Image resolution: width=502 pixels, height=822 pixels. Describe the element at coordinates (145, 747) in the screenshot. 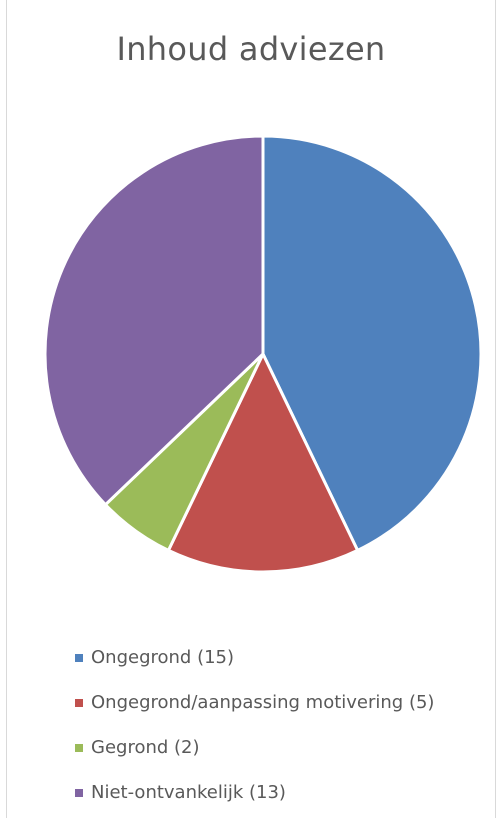

I see `legend-label: Gegrond (2)` at that location.